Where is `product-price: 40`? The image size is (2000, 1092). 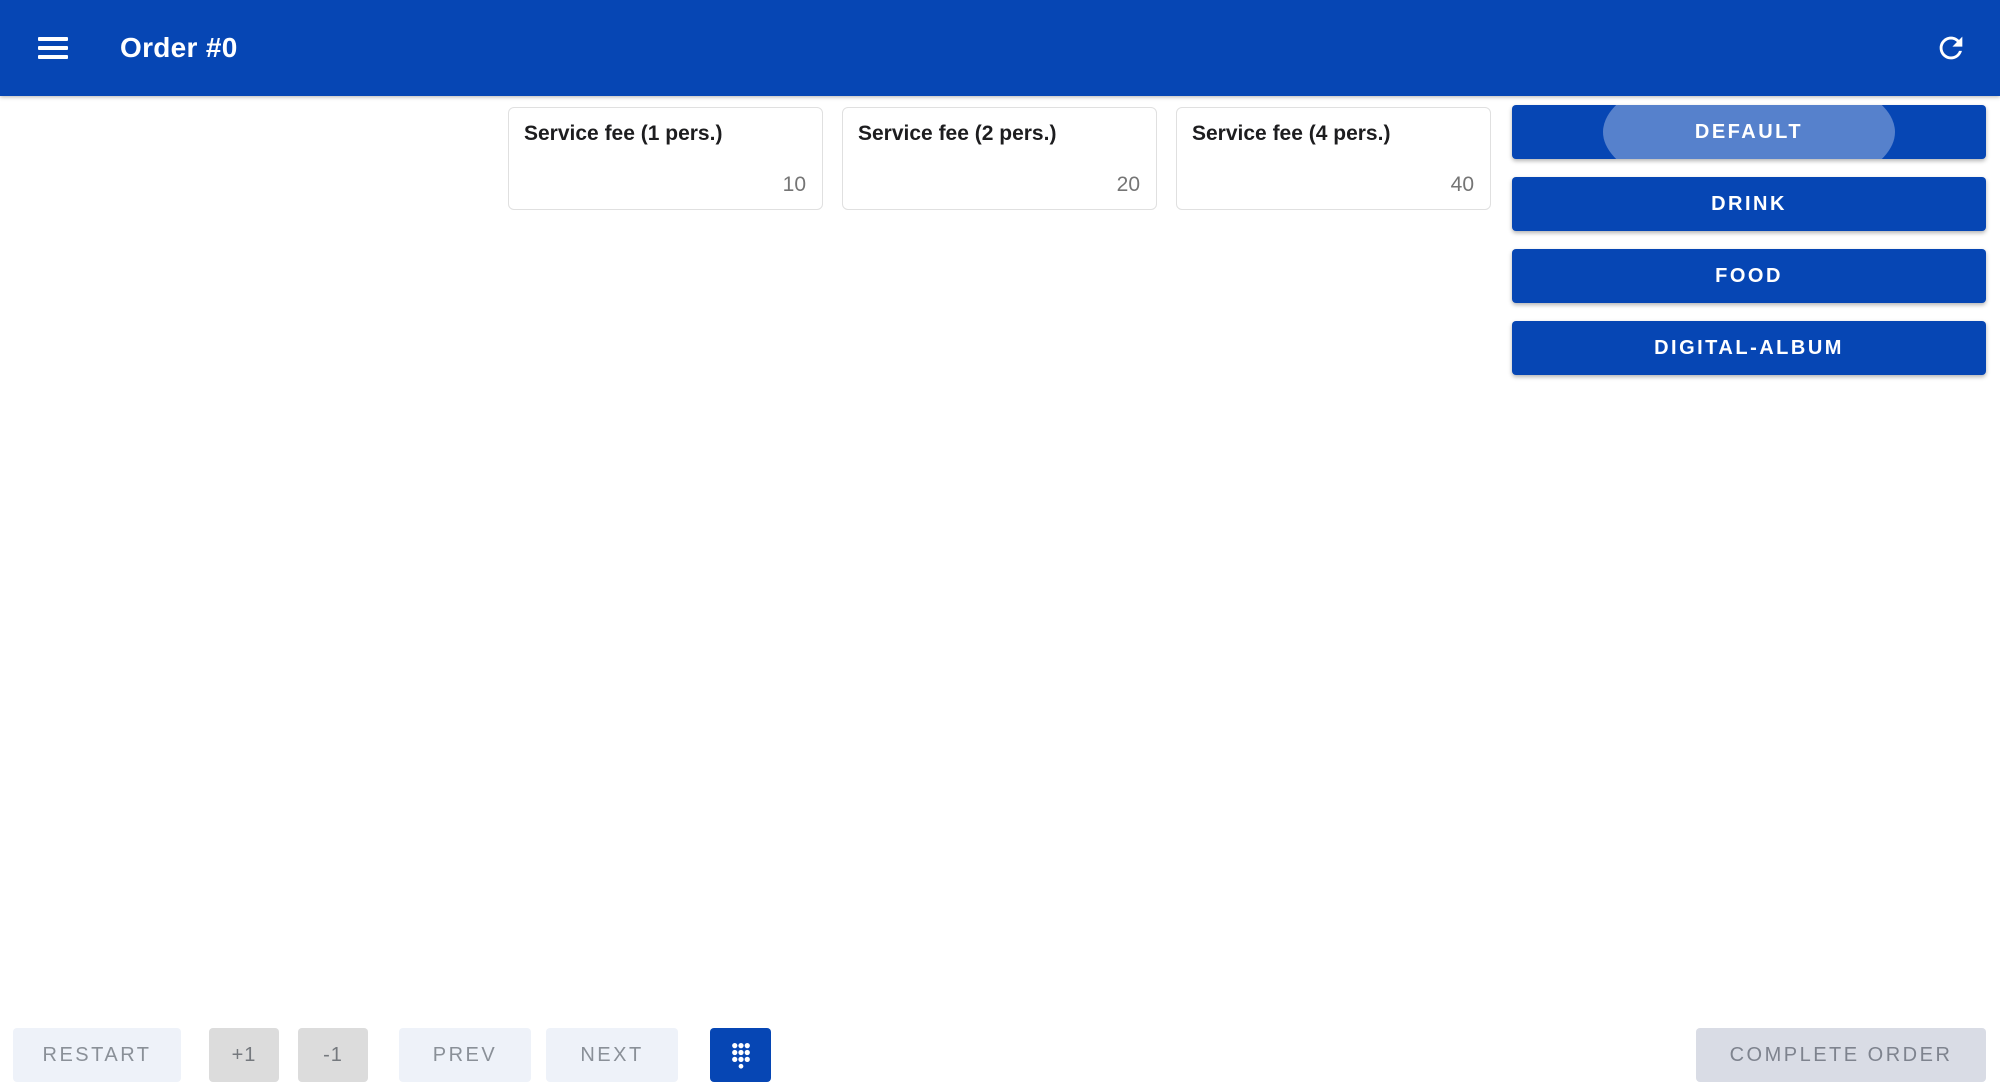
product-price: 40 is located at coordinates (1462, 184).